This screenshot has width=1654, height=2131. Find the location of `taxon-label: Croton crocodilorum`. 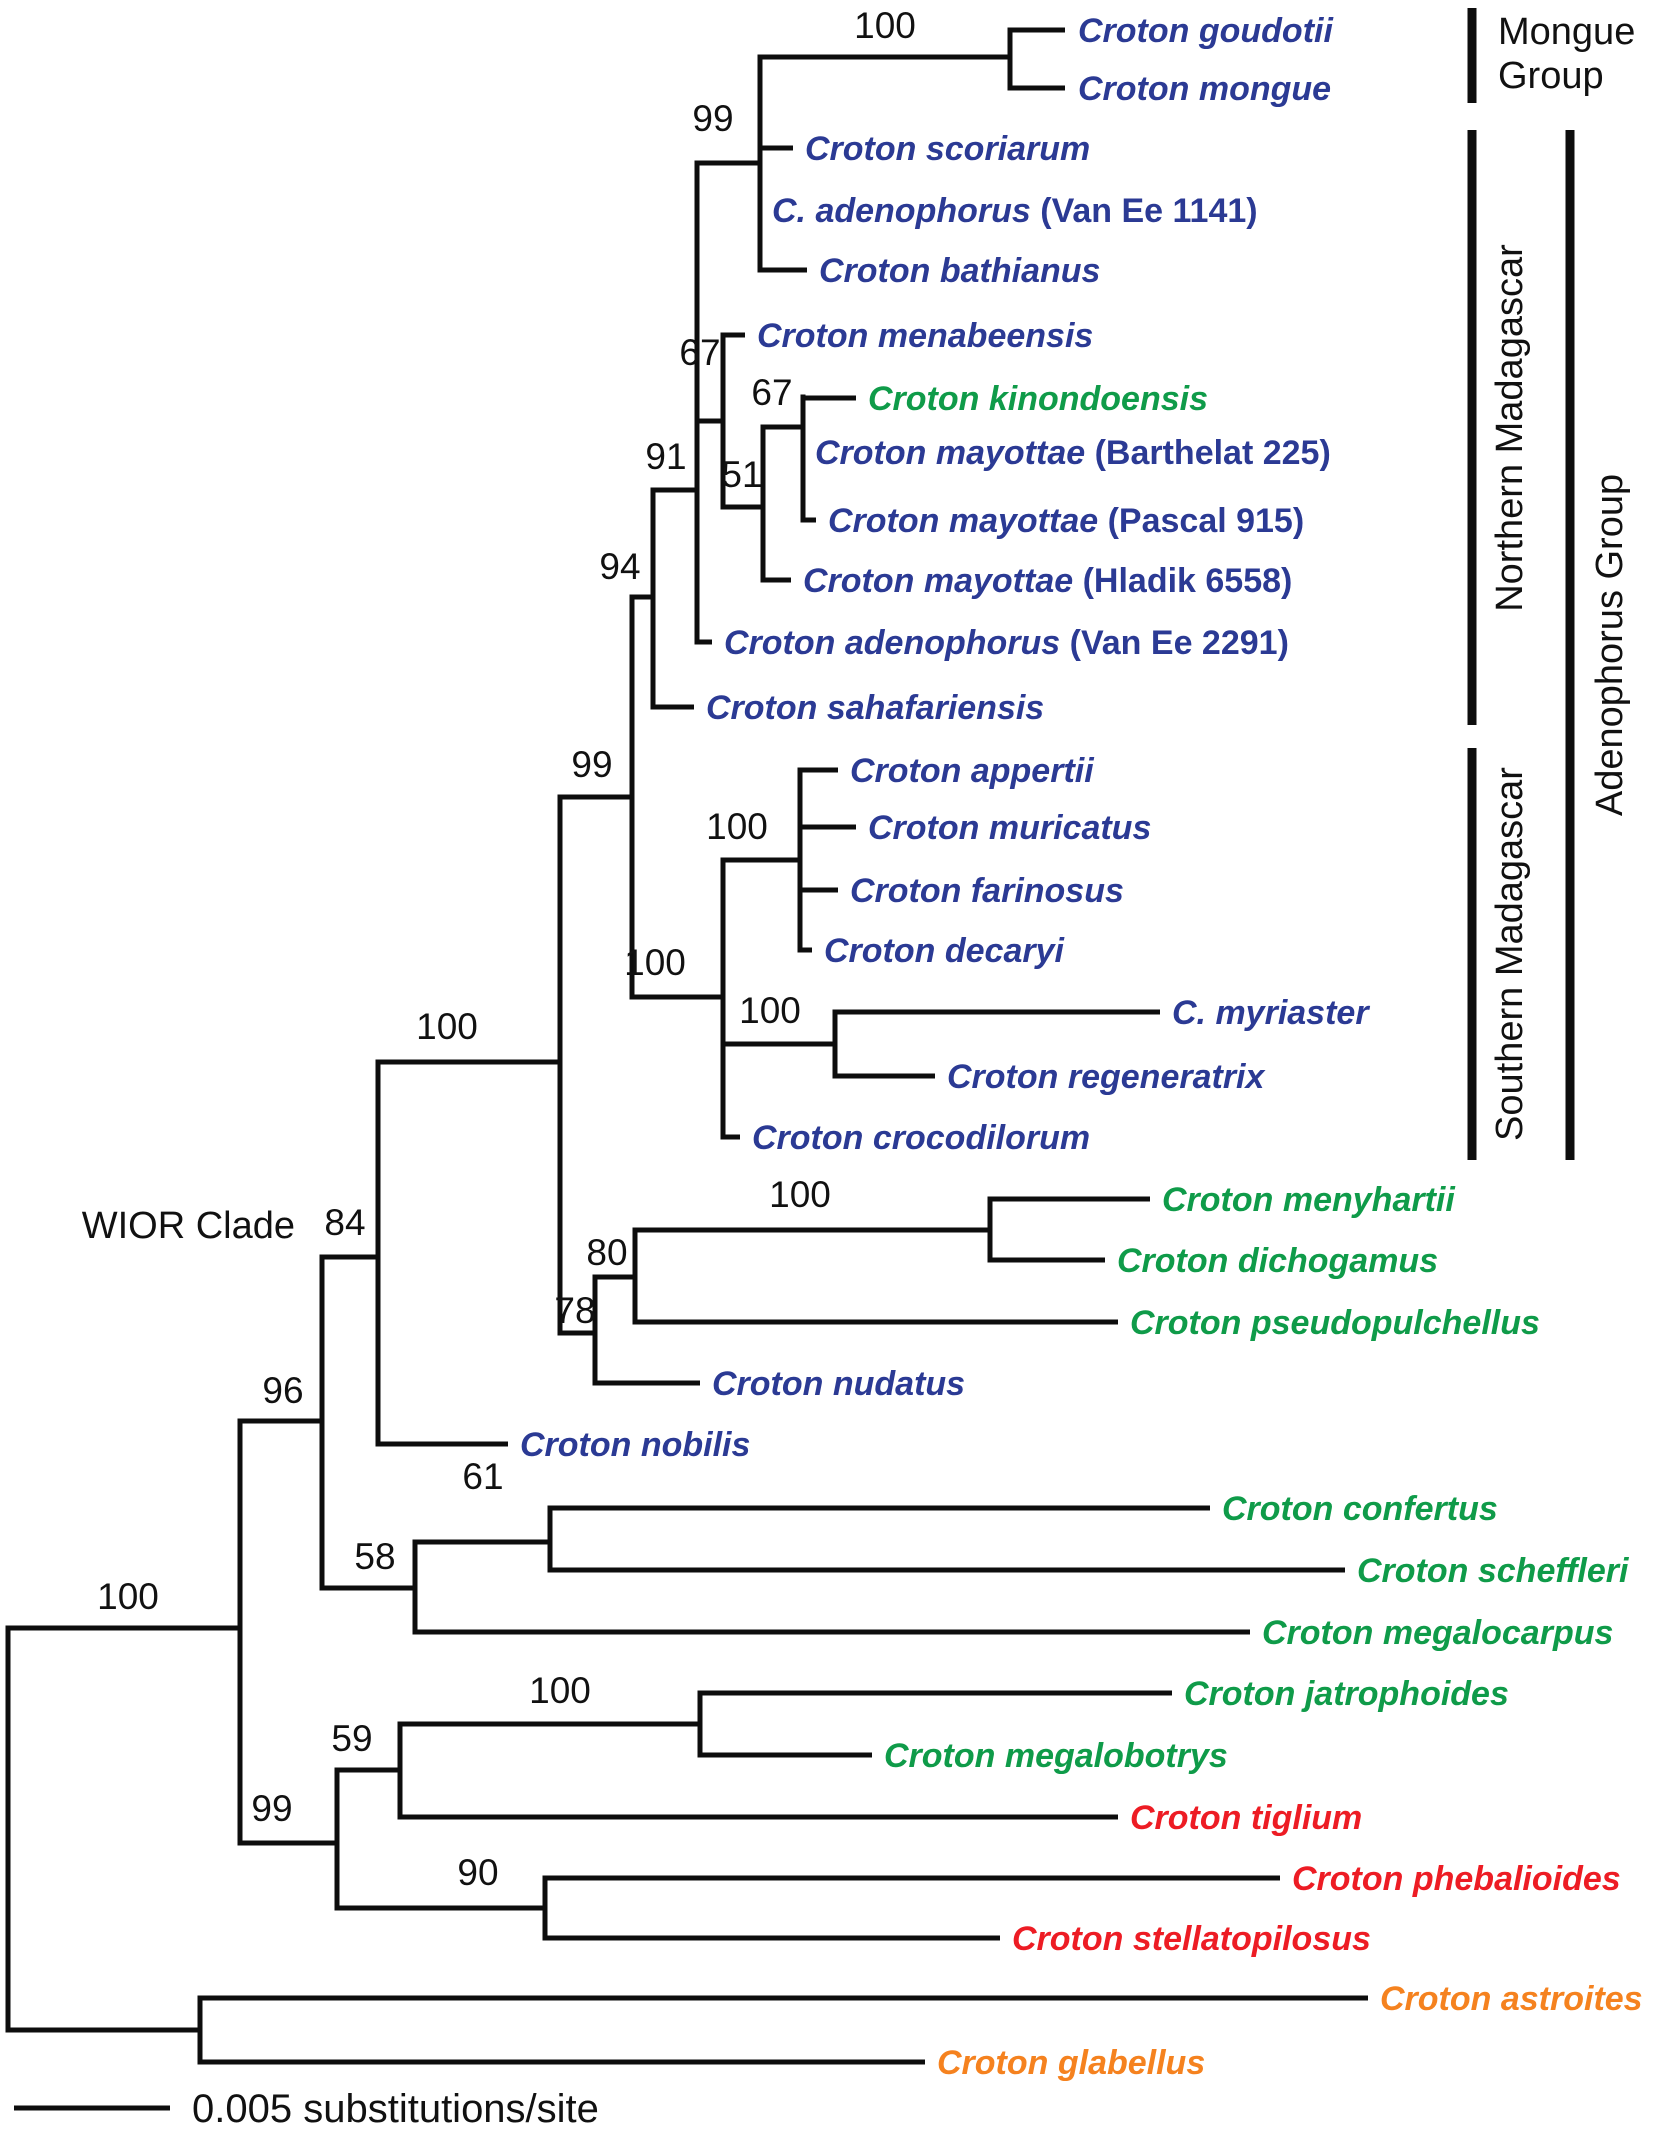

taxon-label: Croton crocodilorum is located at coordinates (921, 1138).